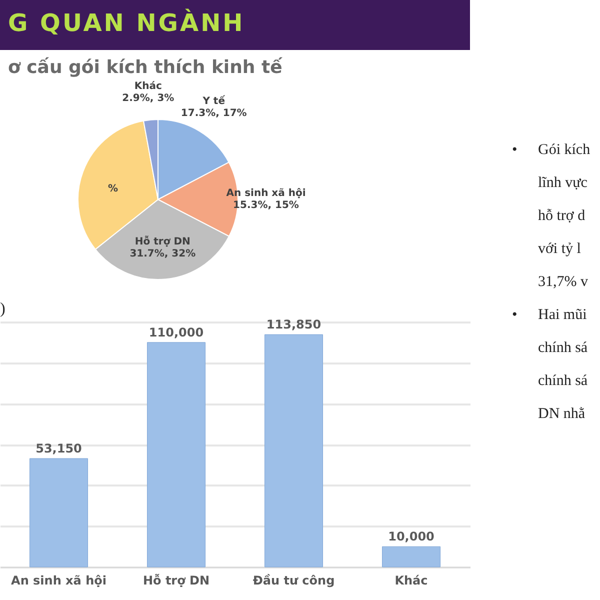  Describe the element at coordinates (176, 332) in the screenshot. I see `data-label: 110,000` at that location.